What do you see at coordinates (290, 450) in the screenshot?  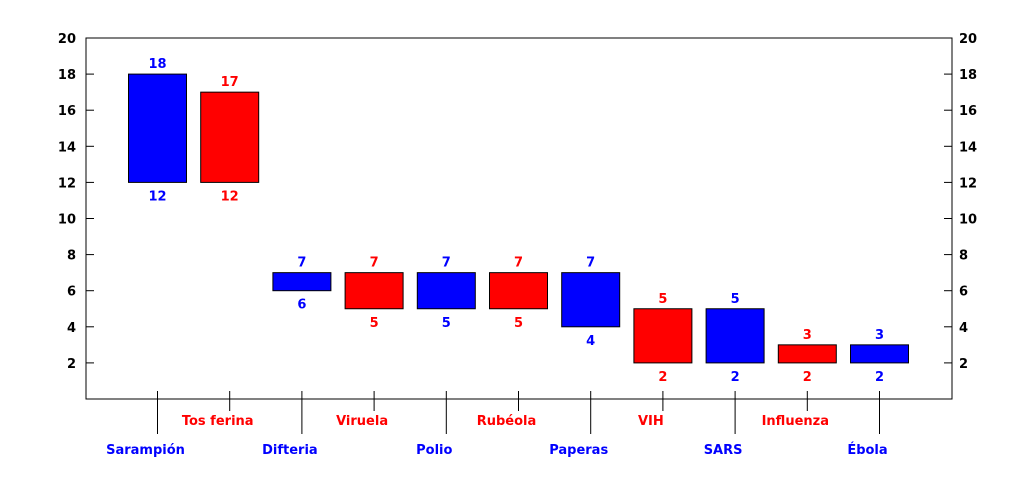 I see `category-label: Difteria` at bounding box center [290, 450].